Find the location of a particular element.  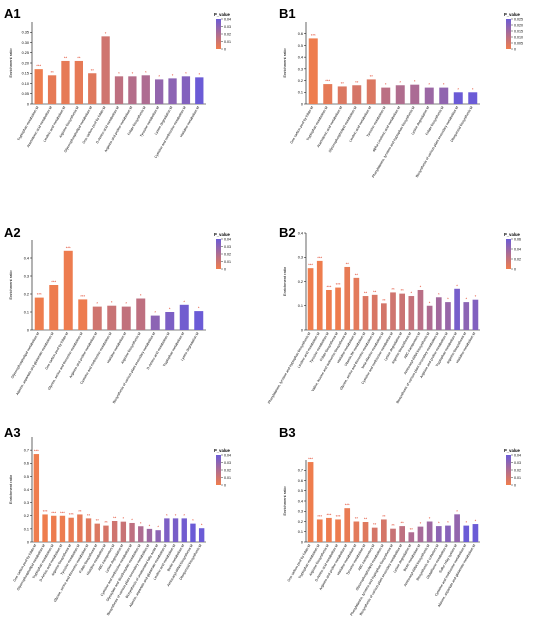

y-tick-label-a2: 0.3 is located at coordinates (26, 276).